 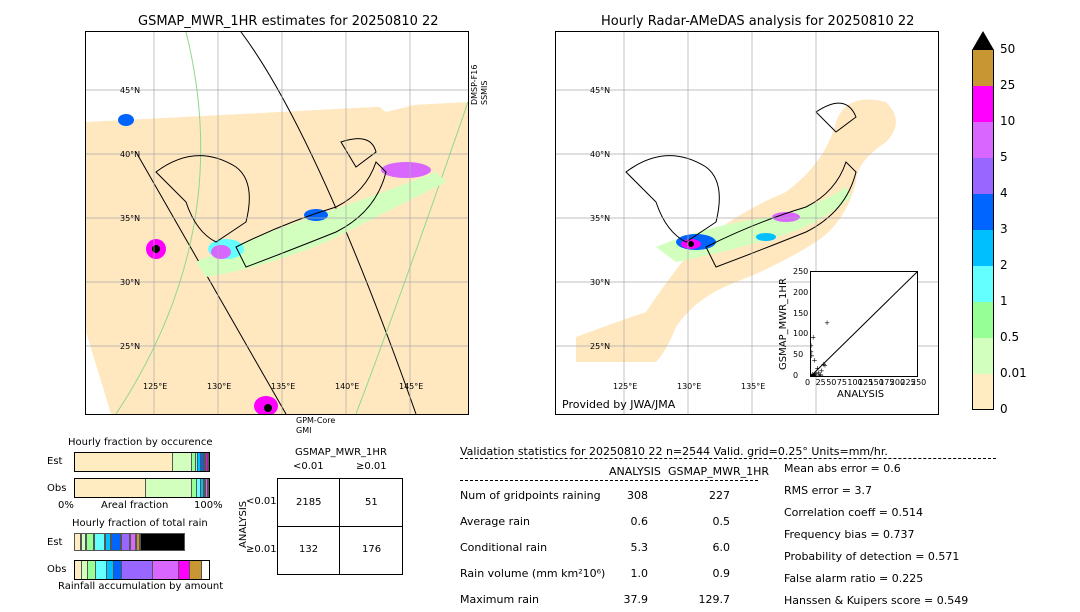 What do you see at coordinates (141, 586) in the screenshot?
I see `rain-xlabel: Rainfall accumulation by amount` at bounding box center [141, 586].